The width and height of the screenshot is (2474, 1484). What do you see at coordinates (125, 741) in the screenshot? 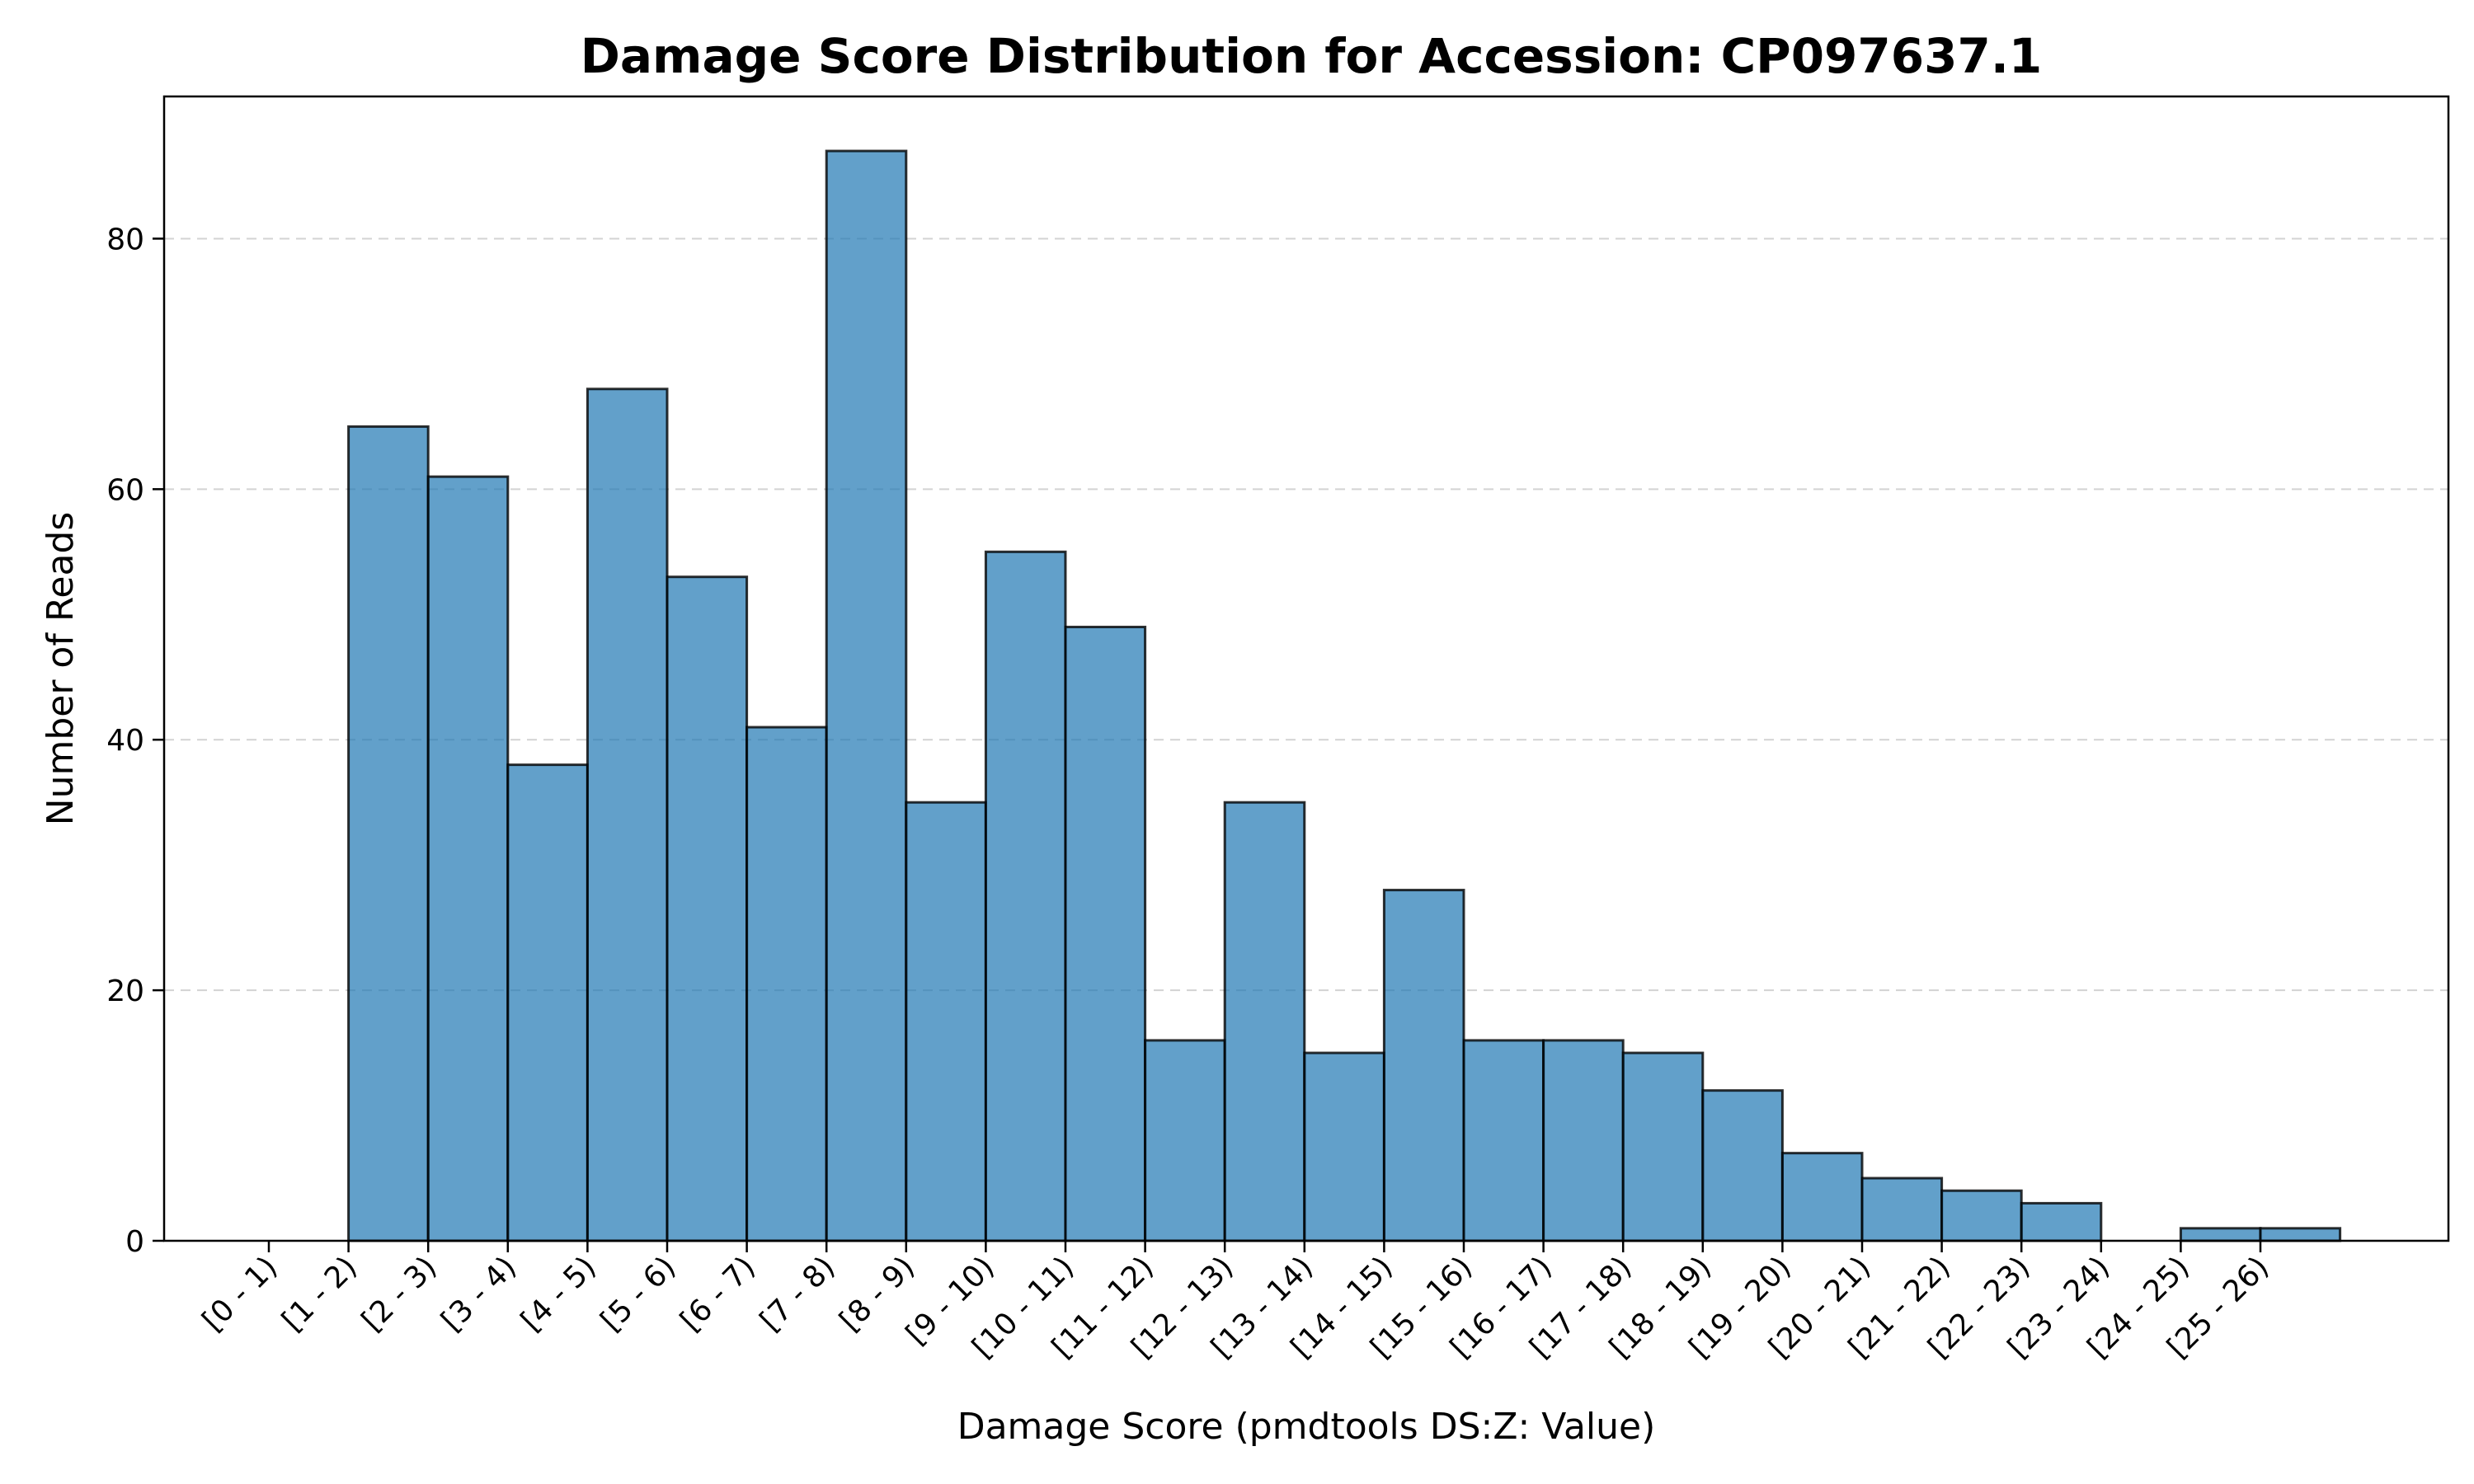
I see `y-tick-label: 40` at bounding box center [125, 741].